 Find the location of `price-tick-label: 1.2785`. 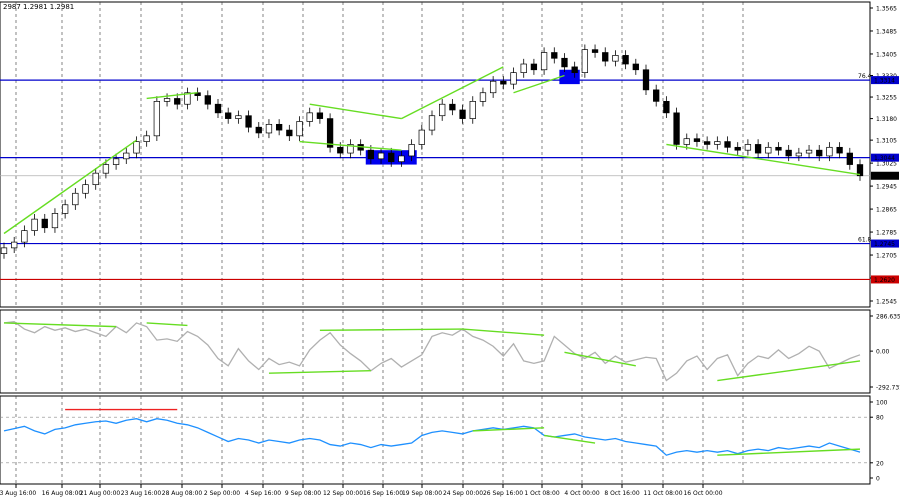

price-tick-label: 1.2785 is located at coordinates (886, 233).